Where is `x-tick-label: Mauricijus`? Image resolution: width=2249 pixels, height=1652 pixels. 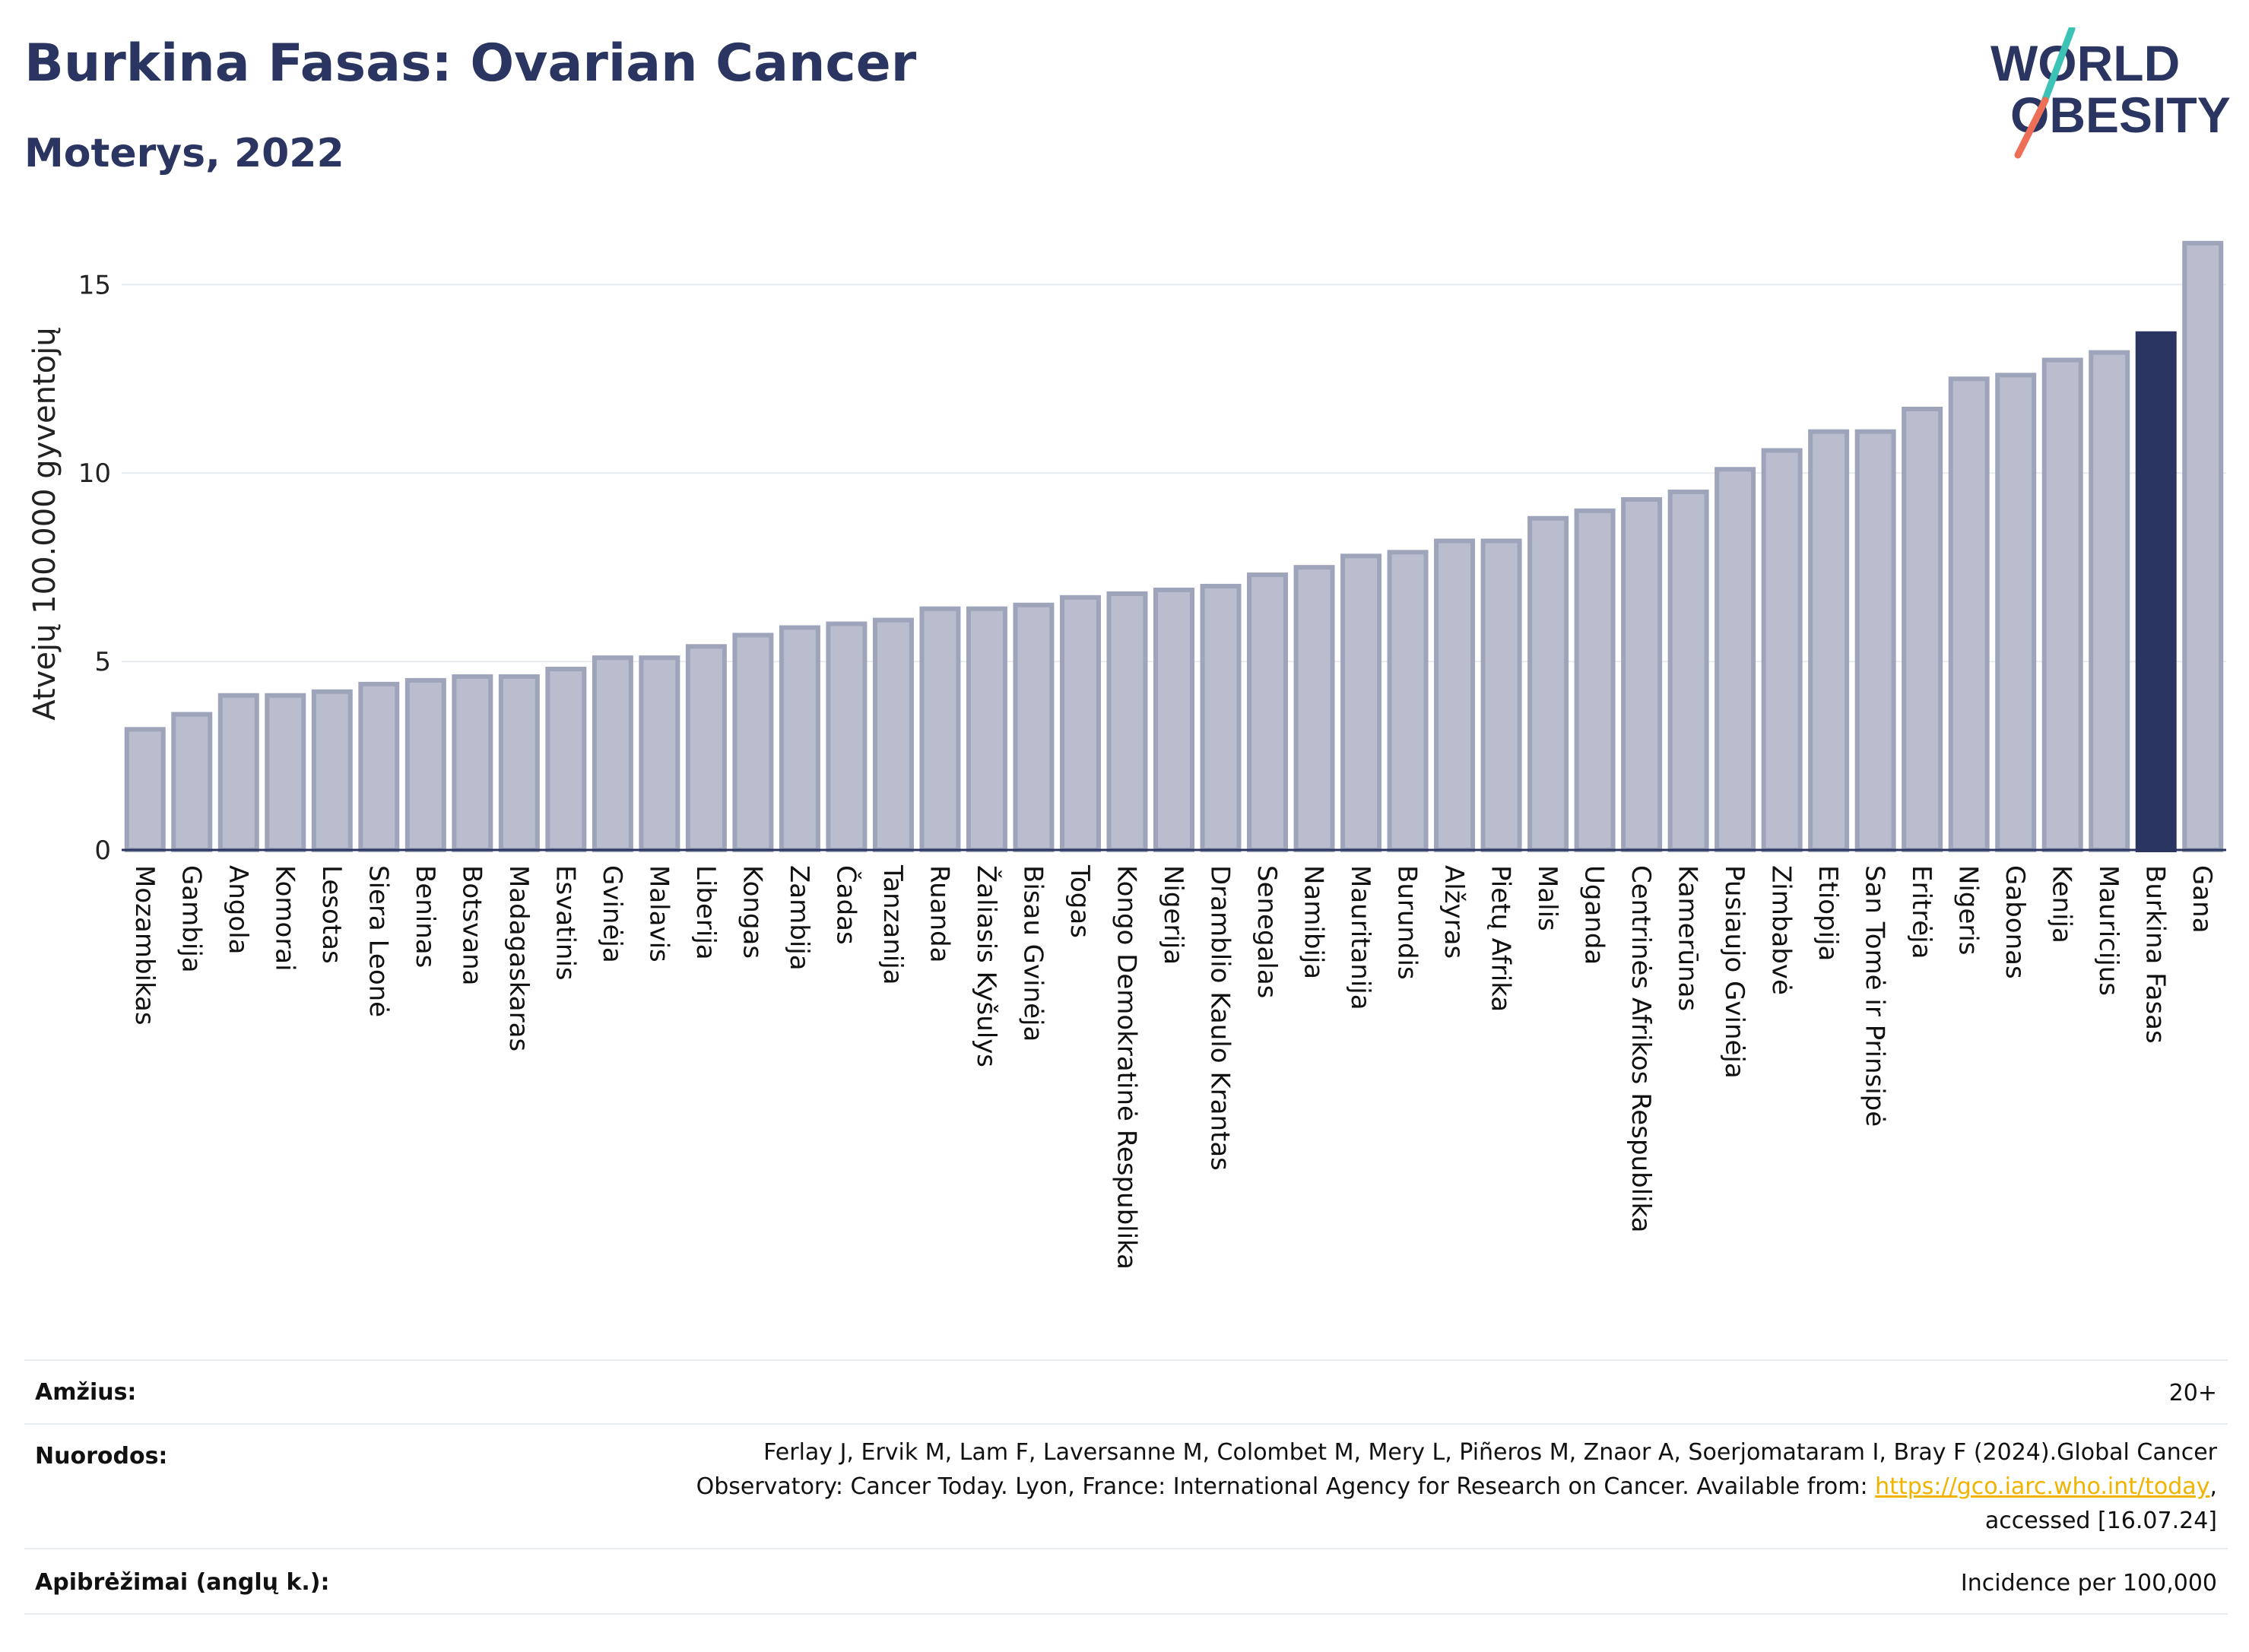
x-tick-label: Mauricijus is located at coordinates (2108, 930).